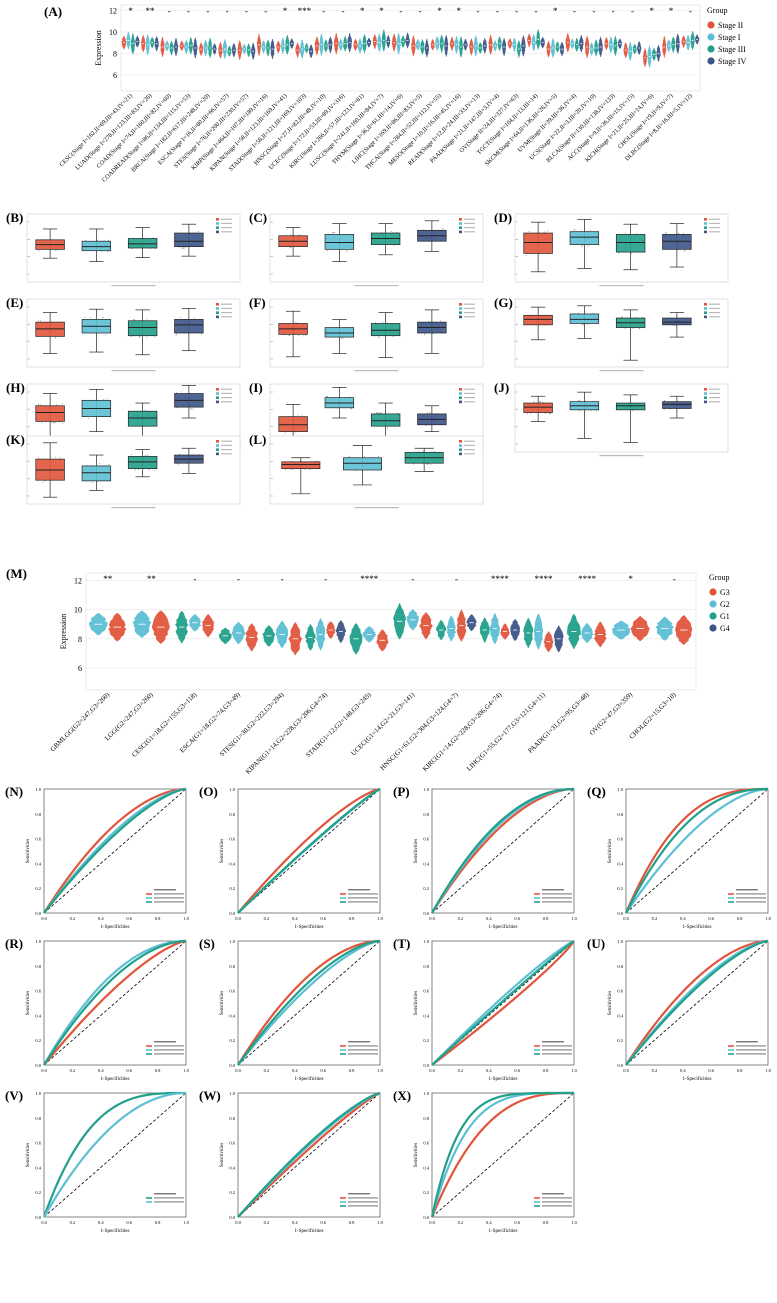 This screenshot has width=777, height=1303. What do you see at coordinates (129, 716) in the screenshot?
I see `category-label: LGG(G2=247,G3=260)` at bounding box center [129, 716].